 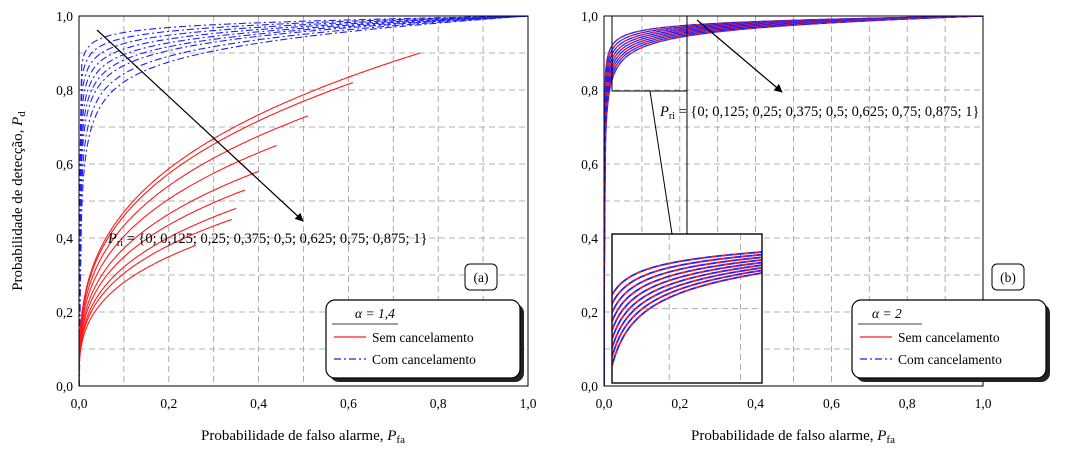 I want to click on legend-title-b: α = 2, so click(x=887, y=313).